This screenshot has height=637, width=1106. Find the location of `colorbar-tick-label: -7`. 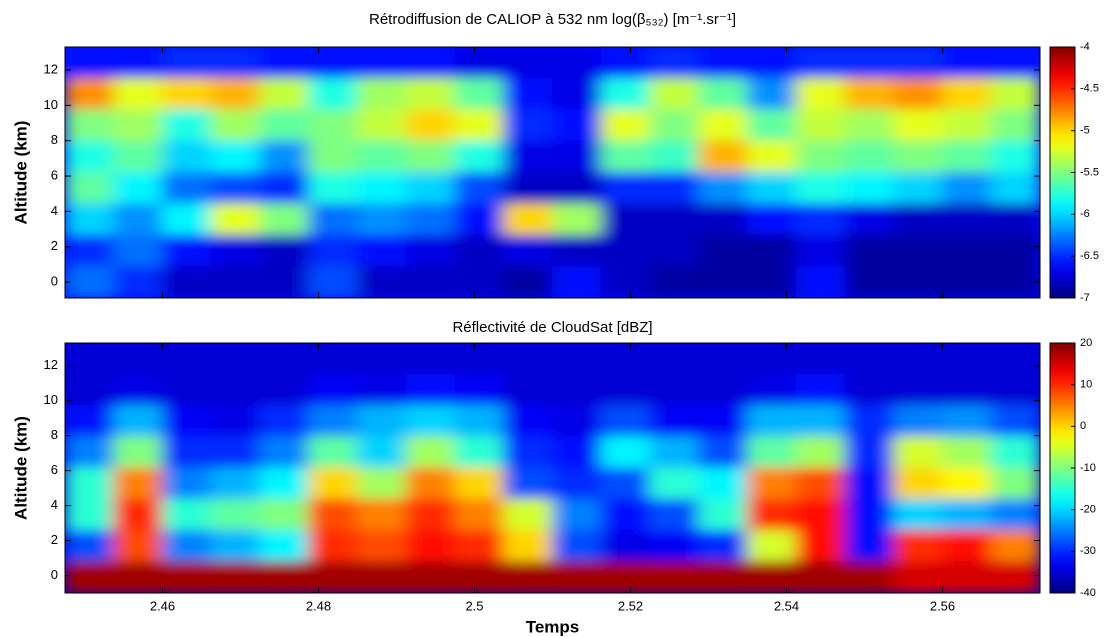

colorbar-tick-label: -7 is located at coordinates (1085, 298).